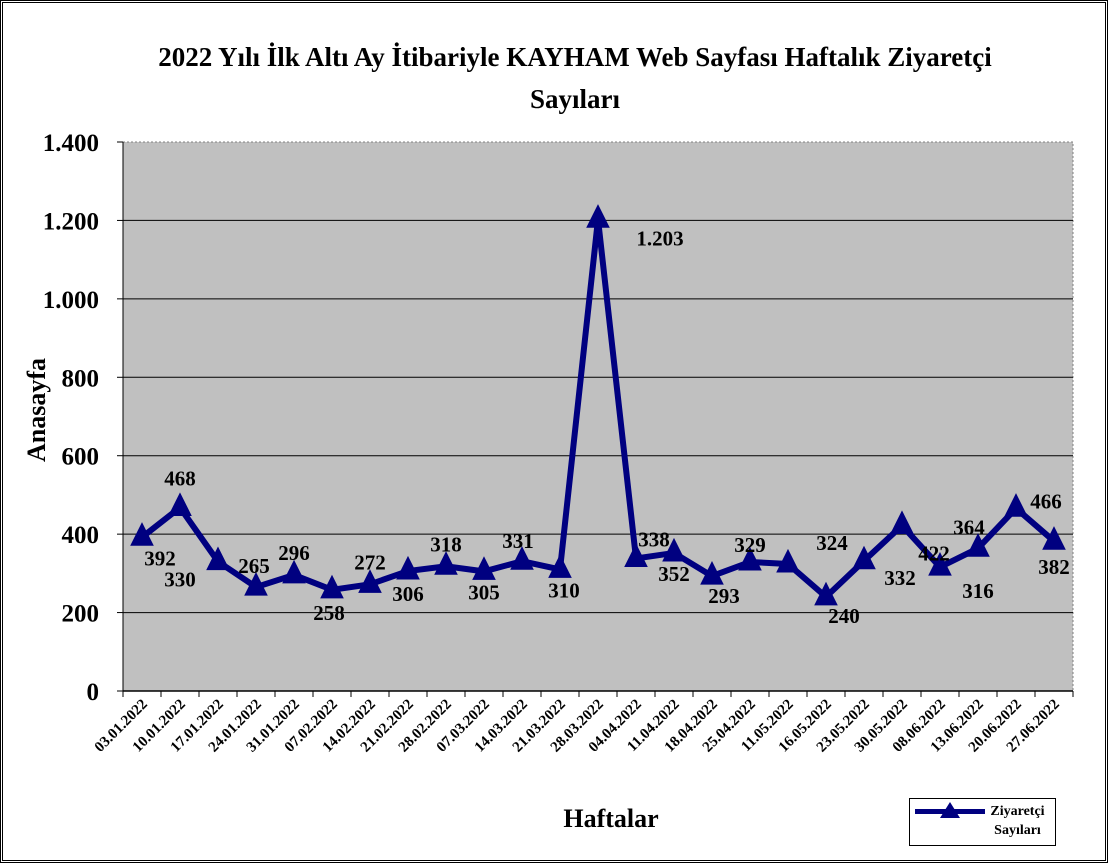 The height and width of the screenshot is (863, 1108). I want to click on y-tick-label: 800, so click(81, 378).